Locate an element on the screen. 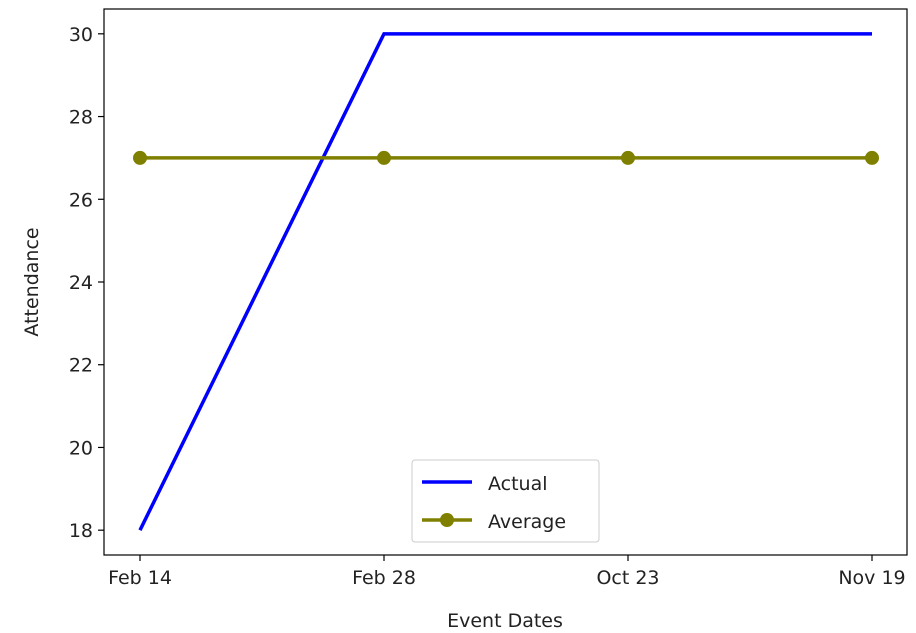 The width and height of the screenshot is (916, 633). x-axis-label: Event Dates is located at coordinates (505, 621).